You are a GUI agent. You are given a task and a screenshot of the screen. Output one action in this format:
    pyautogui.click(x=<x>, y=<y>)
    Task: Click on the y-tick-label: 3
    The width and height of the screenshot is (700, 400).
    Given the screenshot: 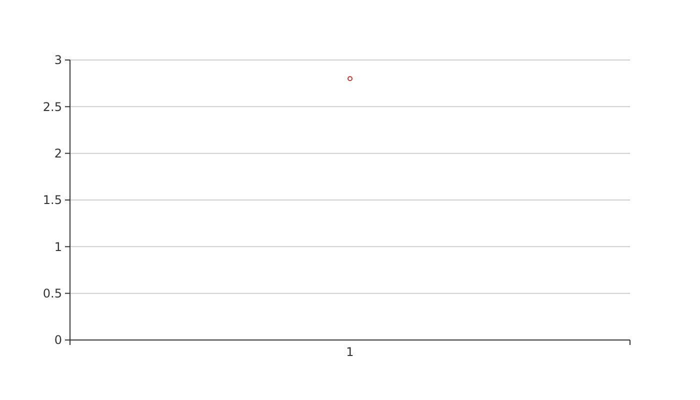 What is the action you would take?
    pyautogui.click(x=58, y=60)
    